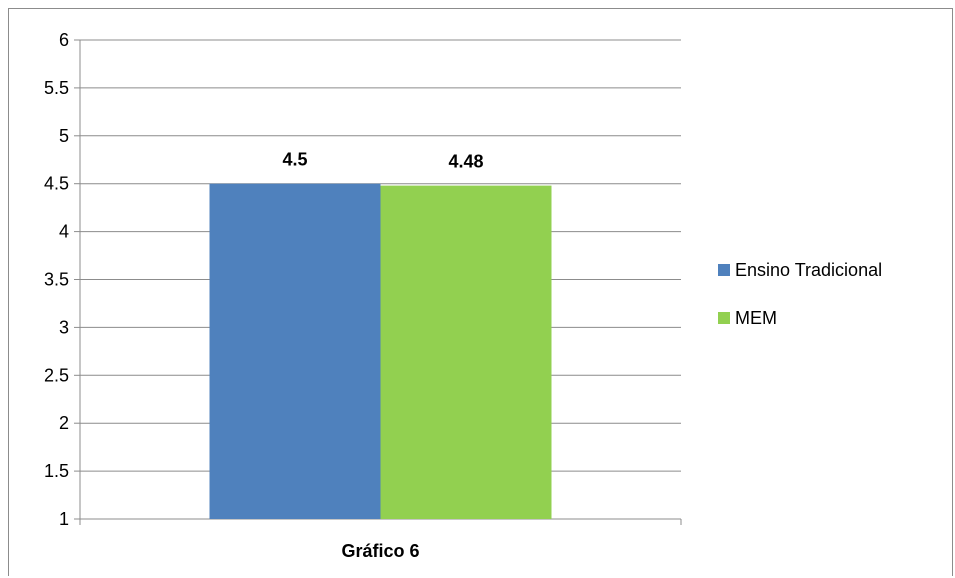 Image resolution: width=955 pixels, height=578 pixels. What do you see at coordinates (294, 160) in the screenshot?
I see `data-label: 4.5` at bounding box center [294, 160].